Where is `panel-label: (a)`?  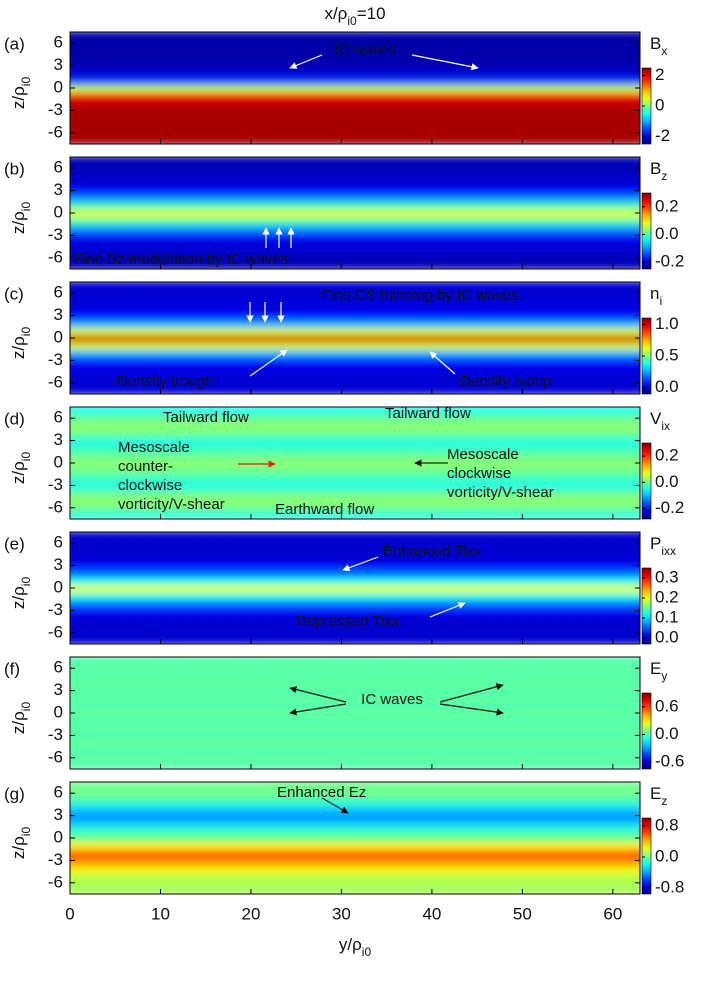 panel-label: (a) is located at coordinates (14, 43).